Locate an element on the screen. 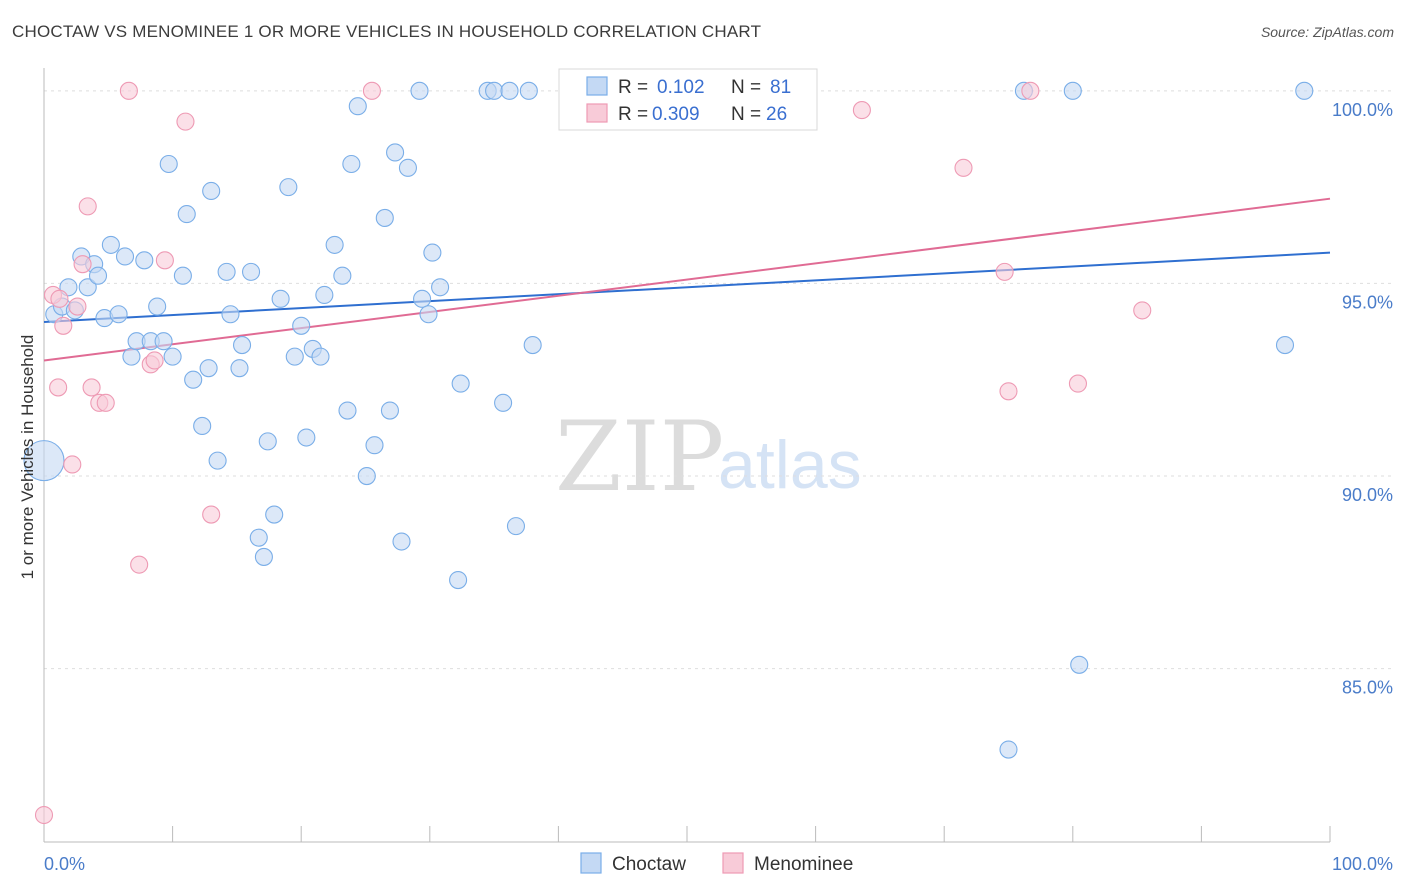 The width and height of the screenshot is (1406, 892). legend-n-label-2: N = is located at coordinates (746, 114).